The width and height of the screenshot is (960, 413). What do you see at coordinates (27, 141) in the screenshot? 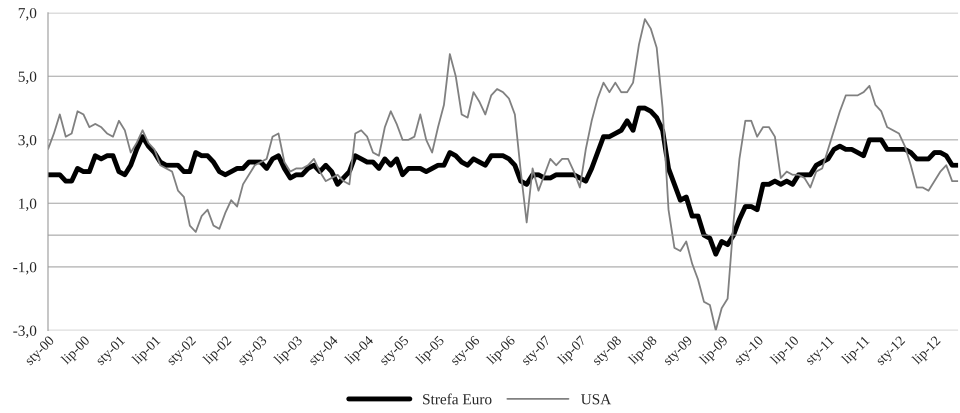
I see `y-tick-label: 3,0` at bounding box center [27, 141].